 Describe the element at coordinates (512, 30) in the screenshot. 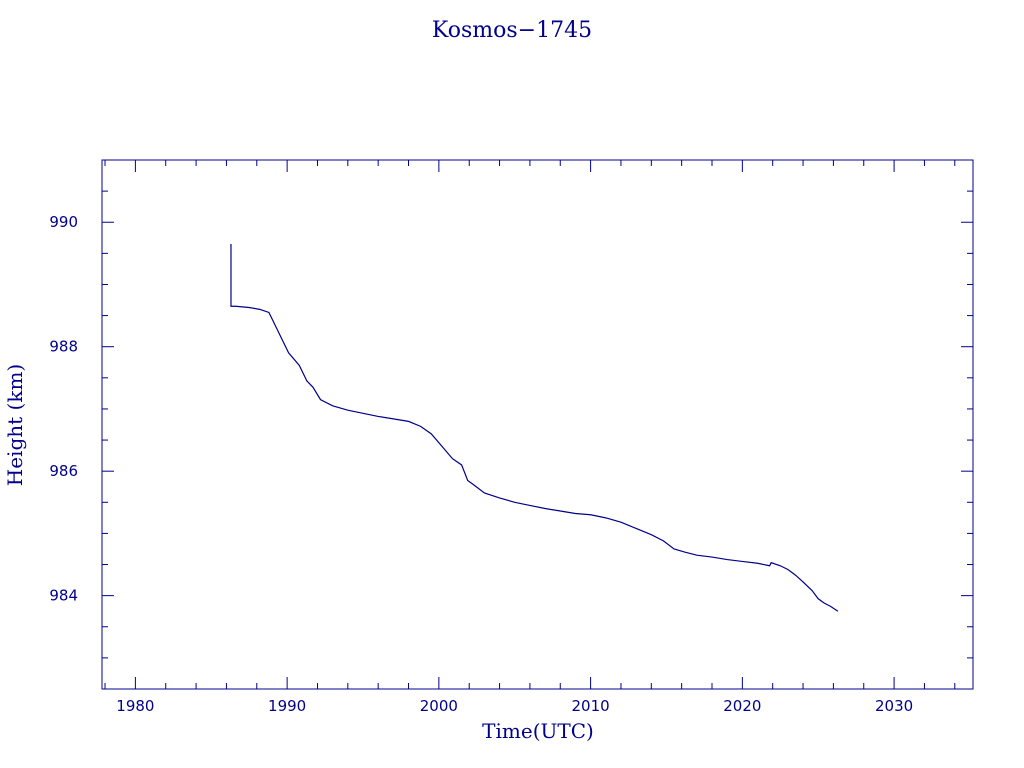

I see `chart-title: Kosmos−1745` at that location.